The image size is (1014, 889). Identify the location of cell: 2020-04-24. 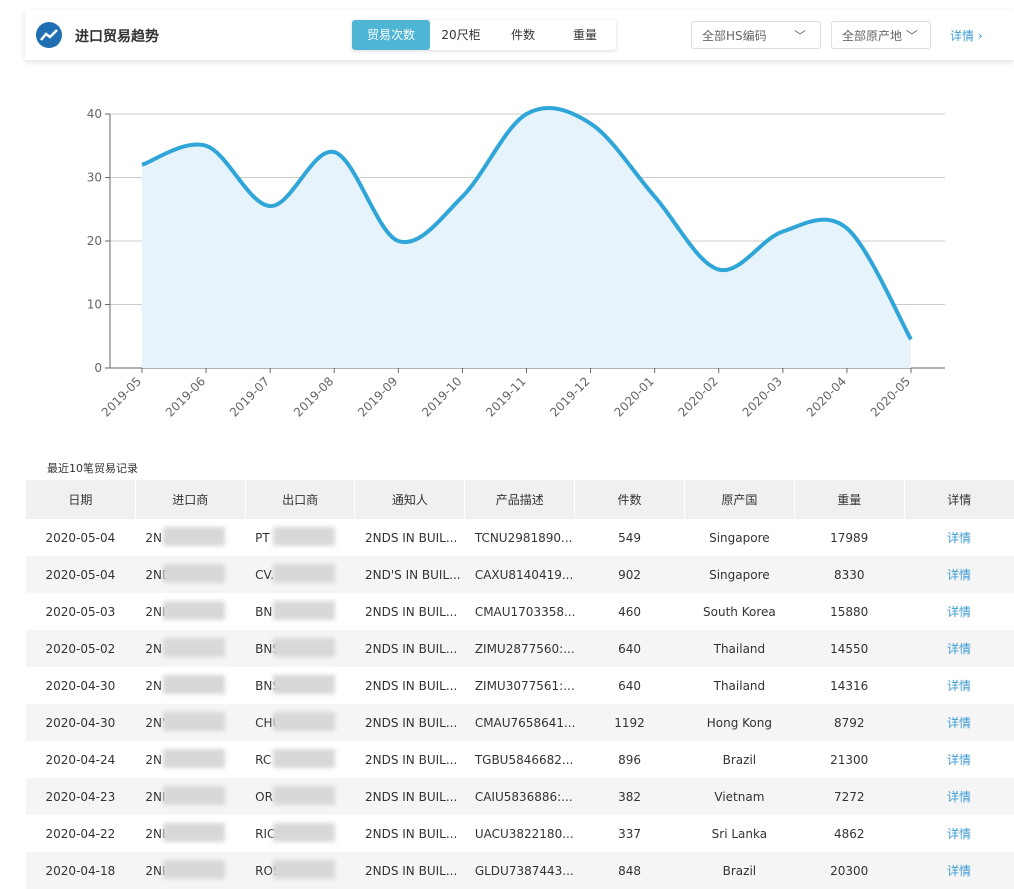
(81, 759).